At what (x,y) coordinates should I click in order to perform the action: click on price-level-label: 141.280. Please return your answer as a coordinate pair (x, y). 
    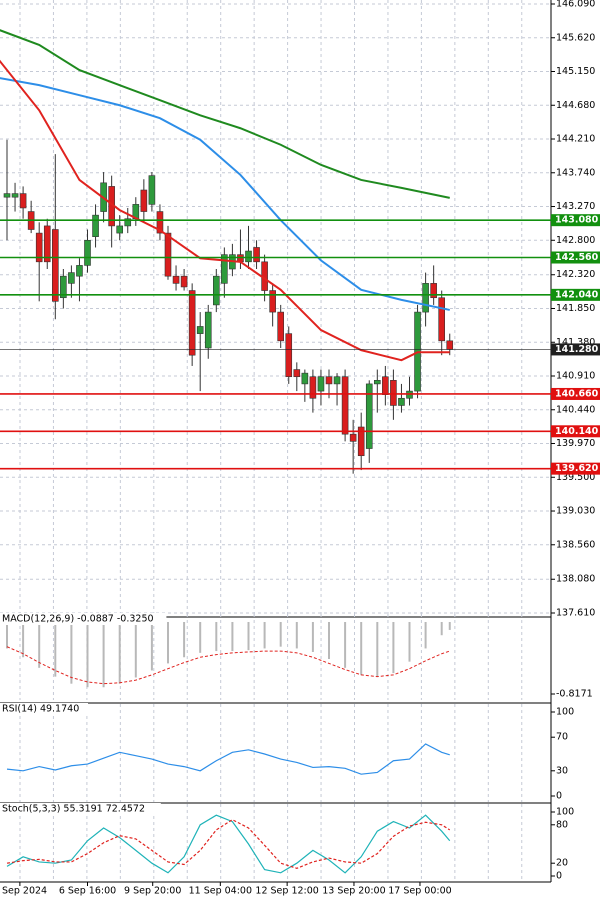
    Looking at the image, I should click on (577, 349).